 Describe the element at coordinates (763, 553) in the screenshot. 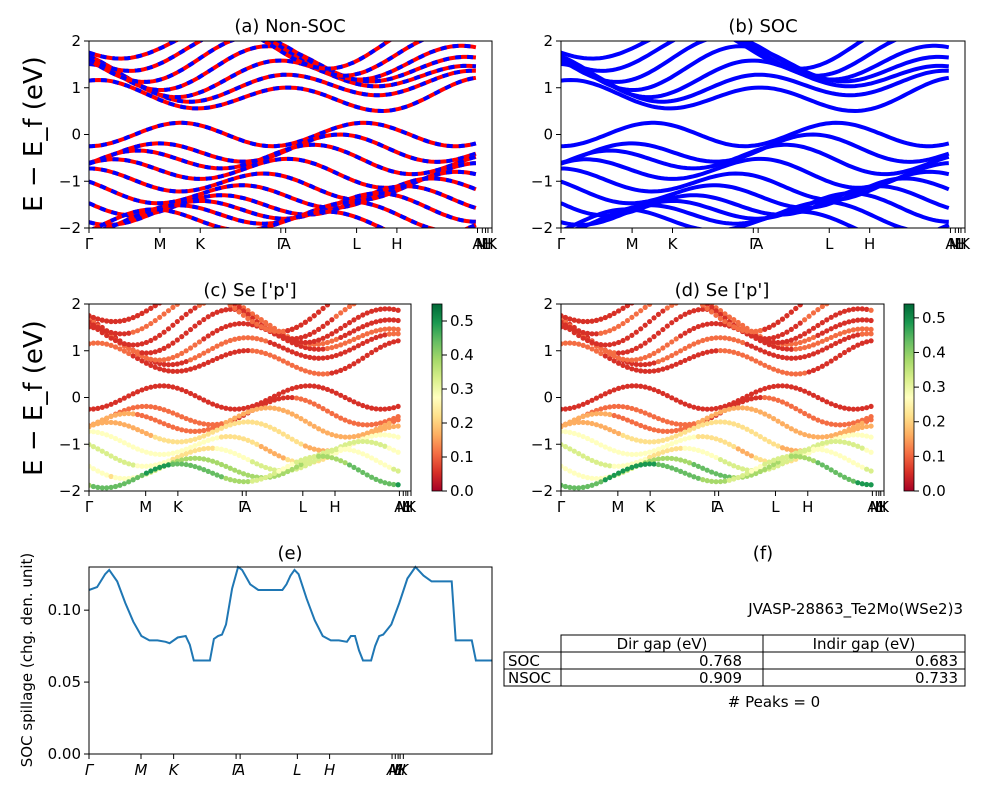

I see `panel-f-title: (f)` at that location.